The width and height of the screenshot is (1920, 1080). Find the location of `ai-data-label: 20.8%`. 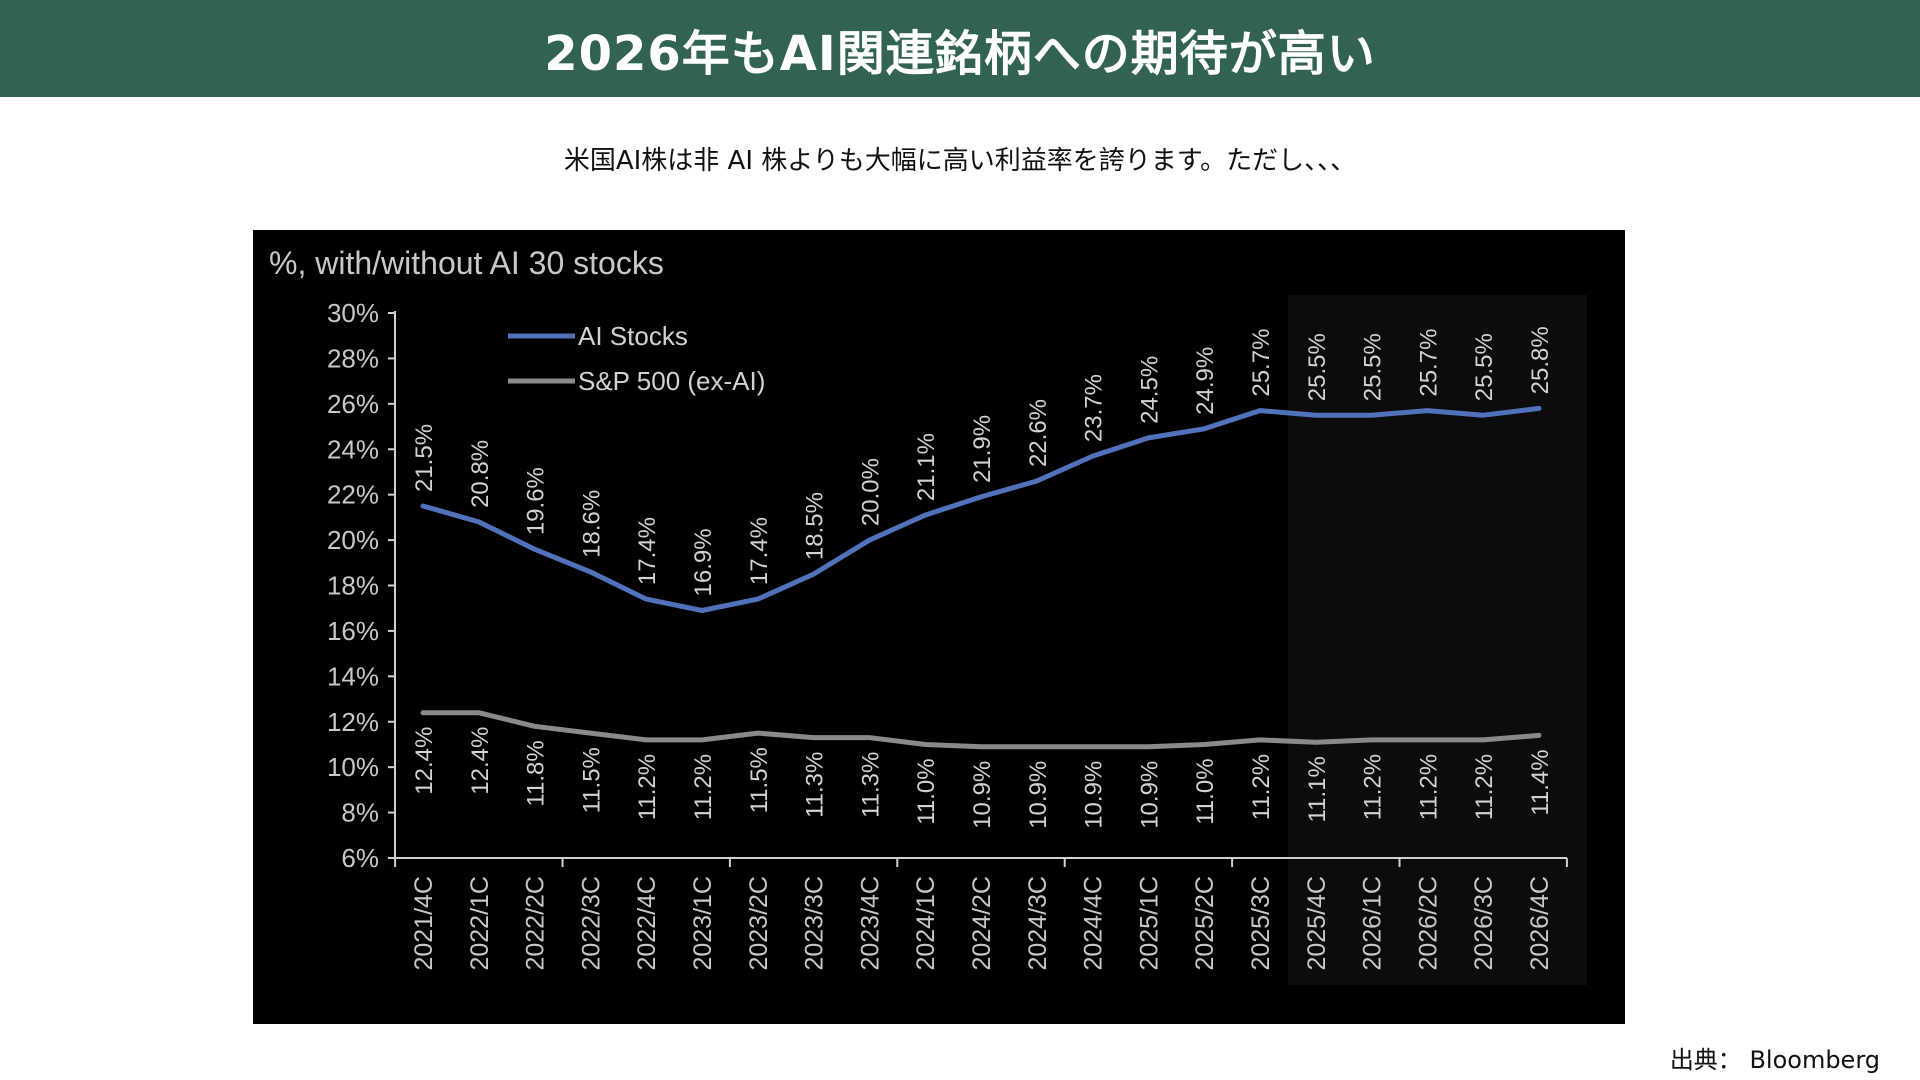

ai-data-label: 20.8% is located at coordinates (480, 474).